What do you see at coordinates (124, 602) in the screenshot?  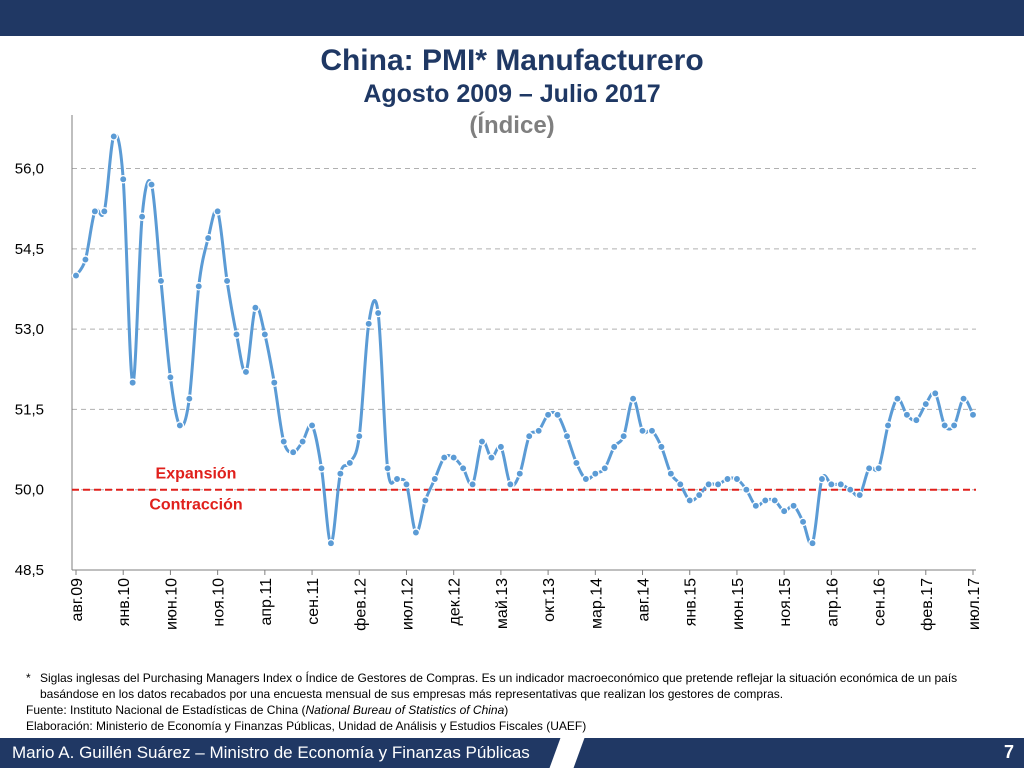 I see `x-tick-label: янв.10` at bounding box center [124, 602].